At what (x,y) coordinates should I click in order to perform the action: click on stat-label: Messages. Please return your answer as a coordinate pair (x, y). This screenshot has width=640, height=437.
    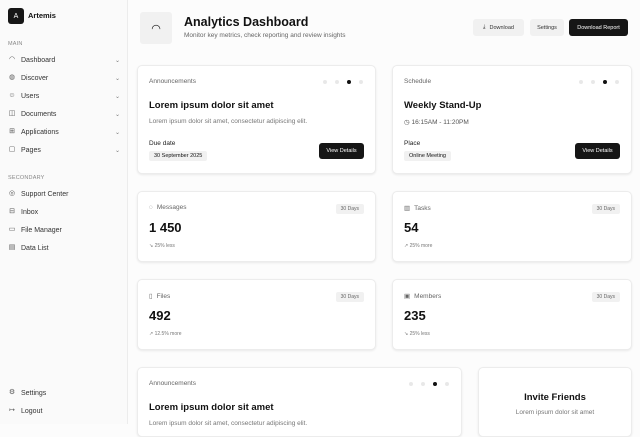
    Looking at the image, I should click on (171, 207).